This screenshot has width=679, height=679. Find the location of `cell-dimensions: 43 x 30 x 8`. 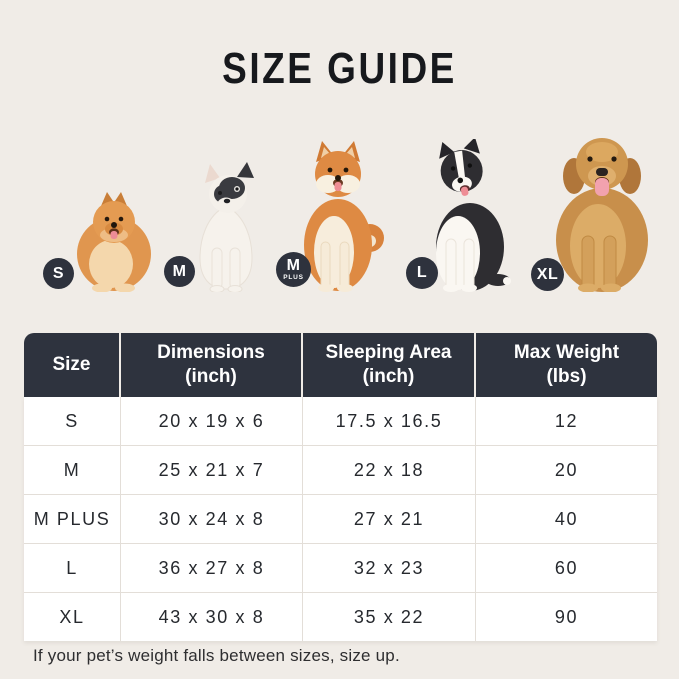

cell-dimensions: 43 x 30 x 8 is located at coordinates (211, 617).